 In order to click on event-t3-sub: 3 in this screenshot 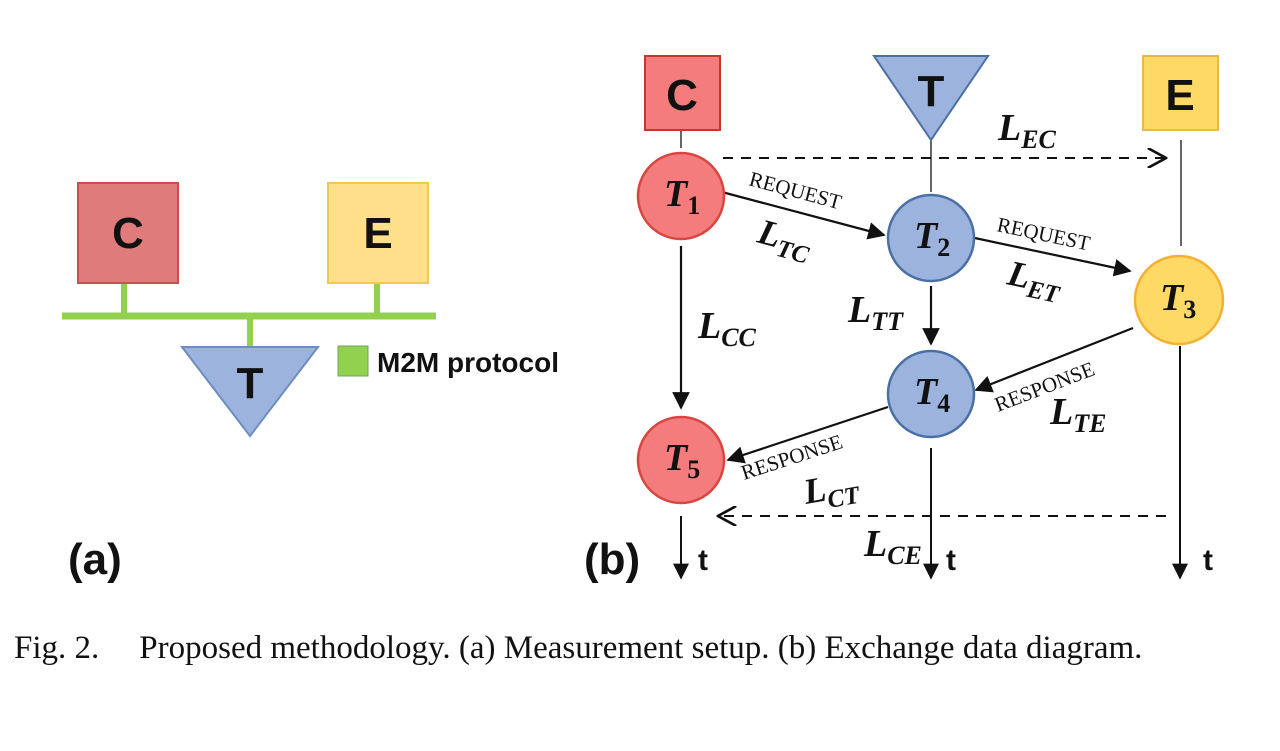, I will do `click(1189, 309)`.